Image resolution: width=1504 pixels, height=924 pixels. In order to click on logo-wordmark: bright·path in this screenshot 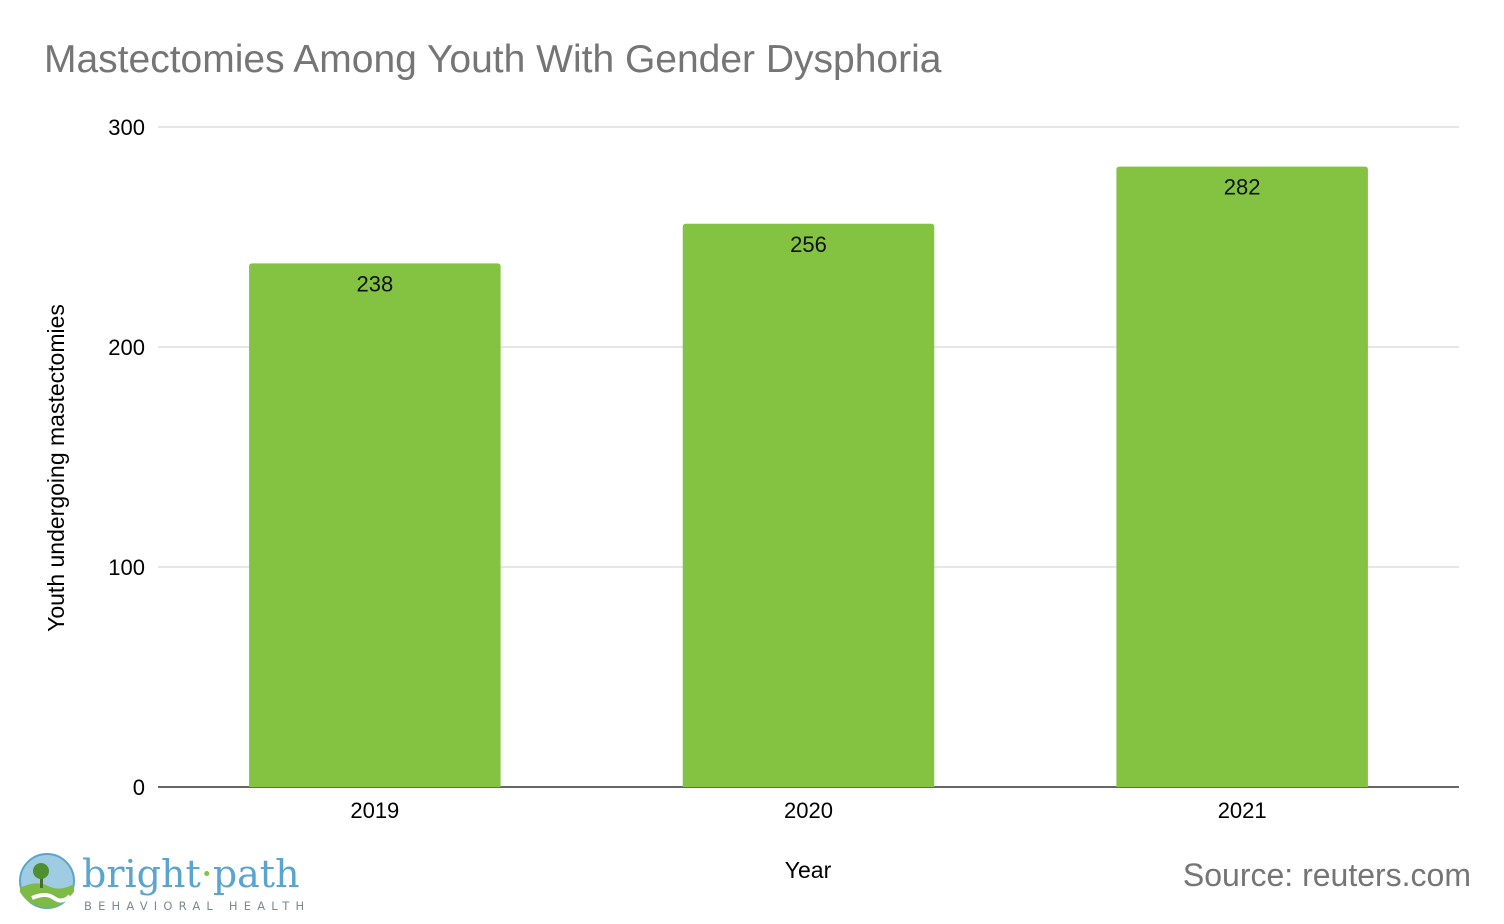, I will do `click(191, 874)`.